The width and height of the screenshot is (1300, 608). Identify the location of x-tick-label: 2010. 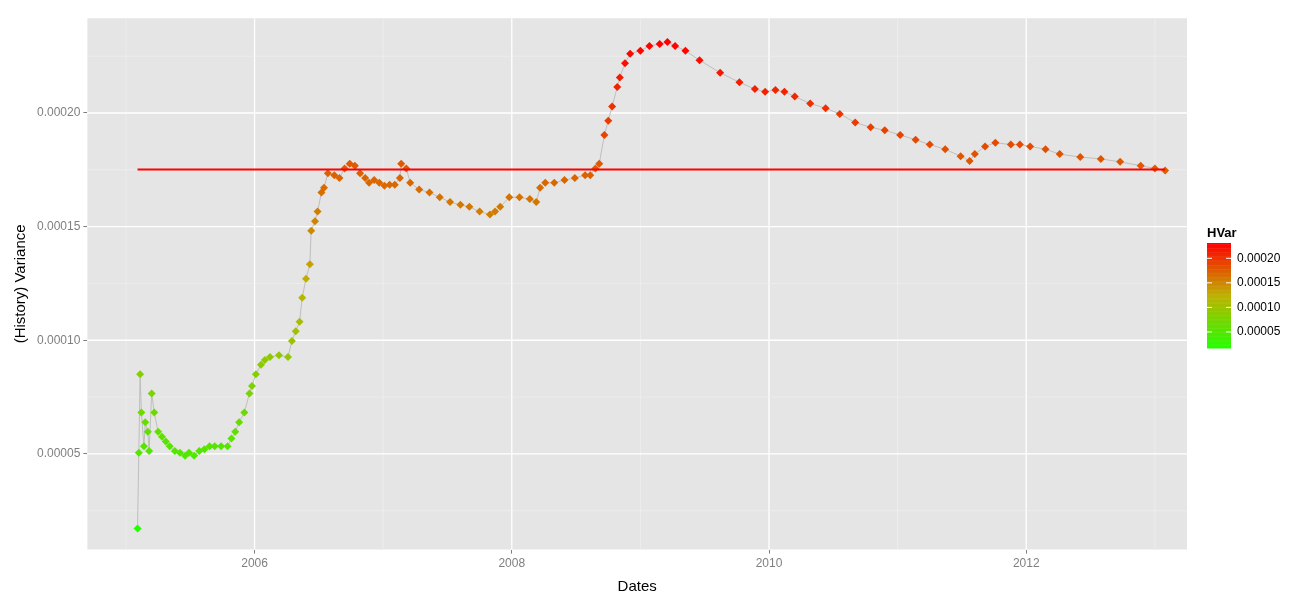
(769, 563).